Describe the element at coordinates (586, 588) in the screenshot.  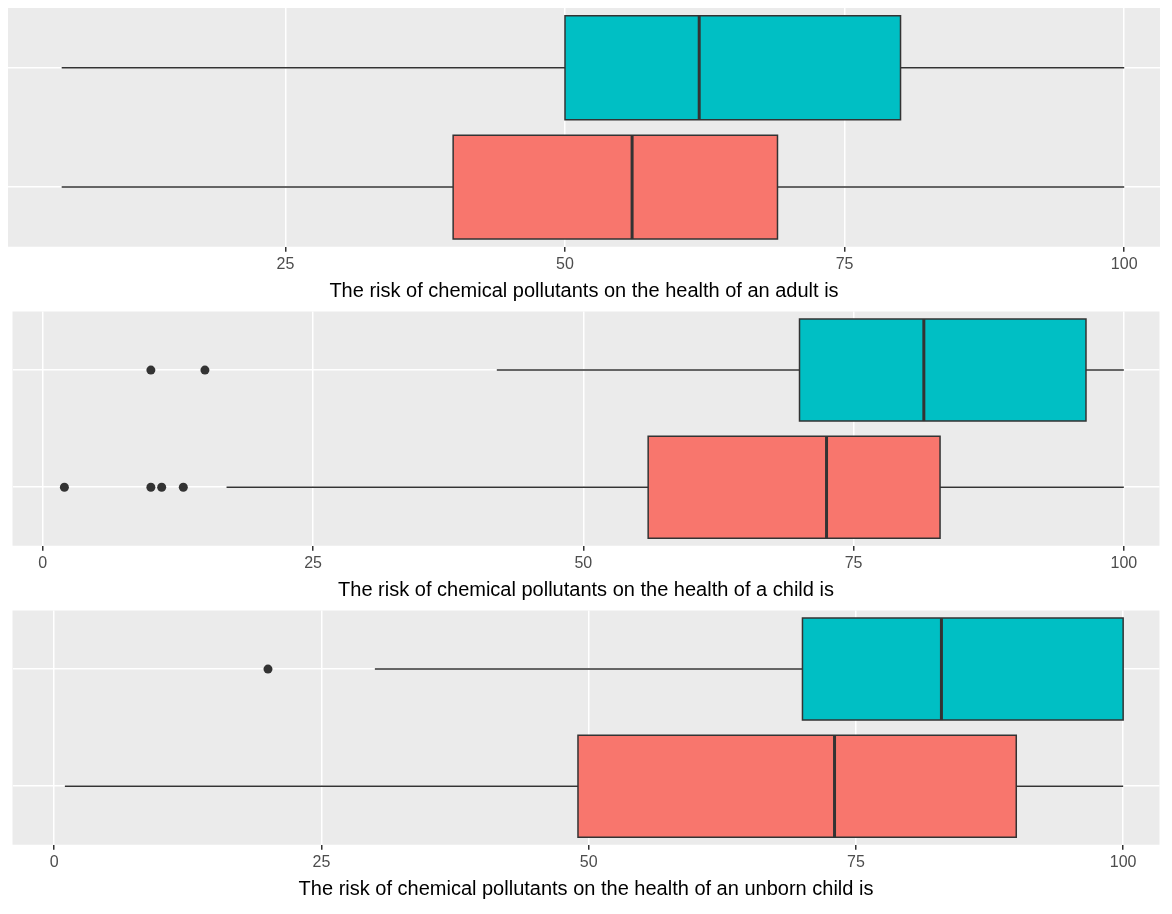
I see `x-axis-title: The risk of chemical pollutants on the health of a child is` at that location.